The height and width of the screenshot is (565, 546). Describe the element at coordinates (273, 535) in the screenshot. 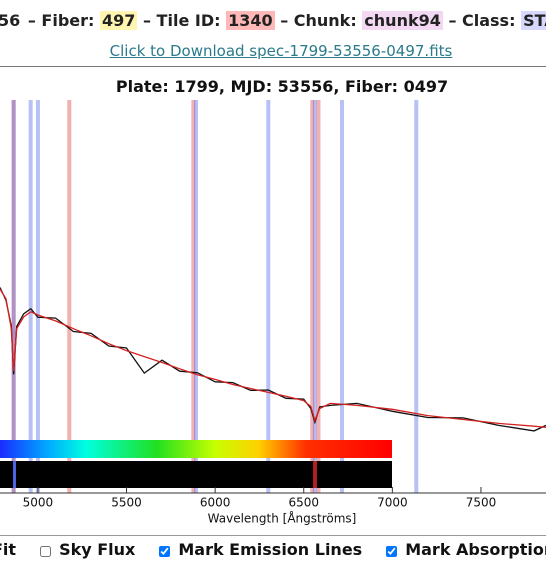

I see `divider` at that location.